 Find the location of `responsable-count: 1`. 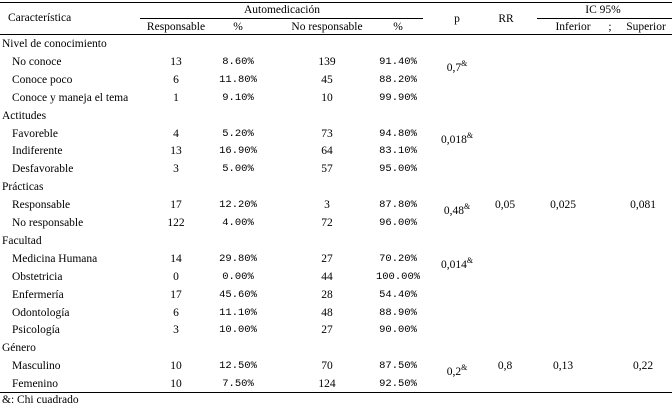

responsable-count: 1 is located at coordinates (176, 97).